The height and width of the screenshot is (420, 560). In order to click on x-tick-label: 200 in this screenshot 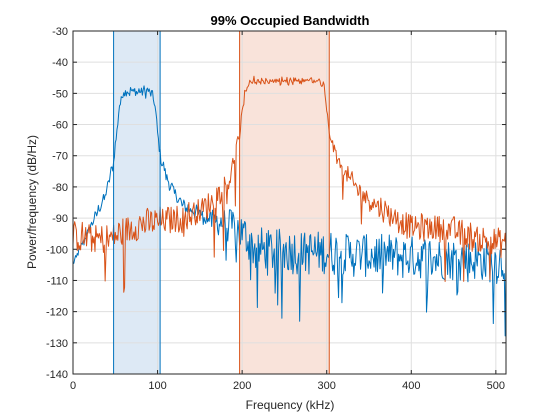, I will do `click(242, 386)`.